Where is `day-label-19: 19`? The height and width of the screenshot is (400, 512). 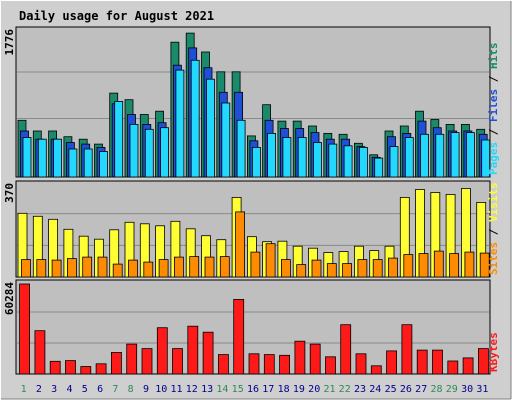 day-label-19: 19 is located at coordinates (299, 389).